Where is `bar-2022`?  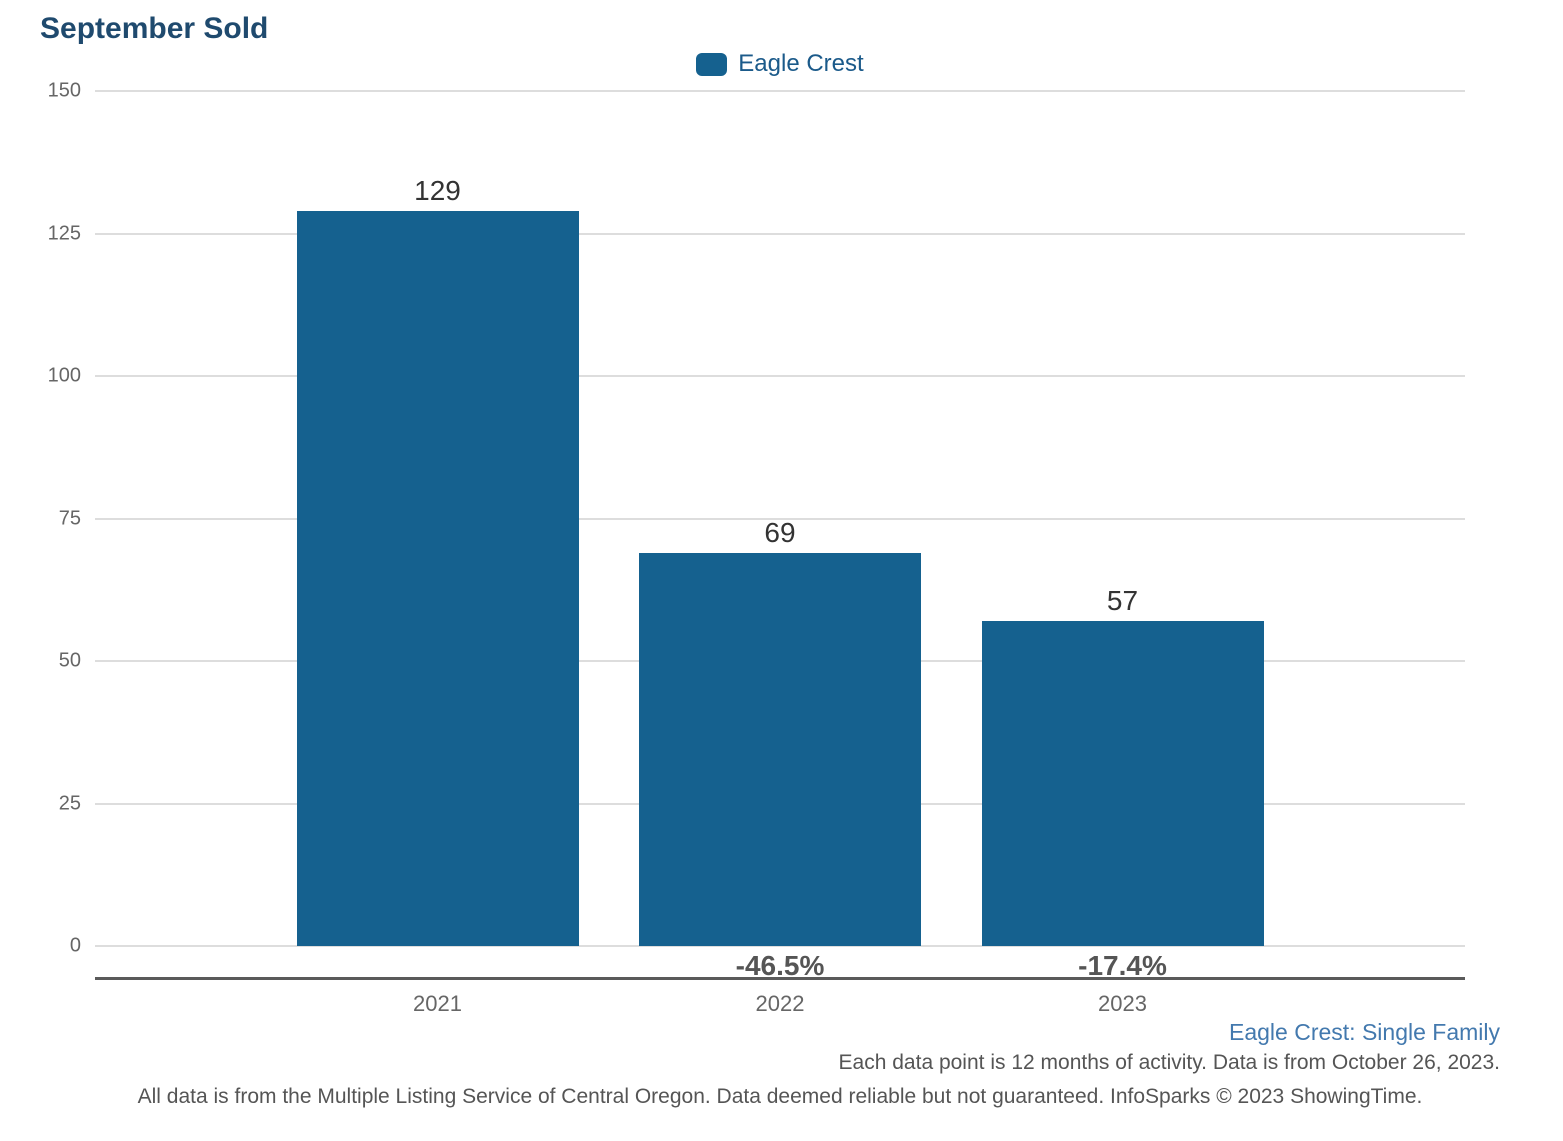
bar-2022 is located at coordinates (780, 749).